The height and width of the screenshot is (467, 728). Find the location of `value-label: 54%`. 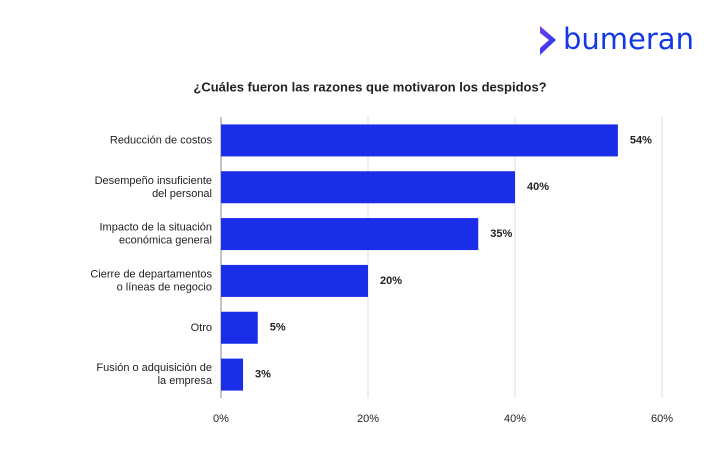

value-label: 54% is located at coordinates (641, 140).